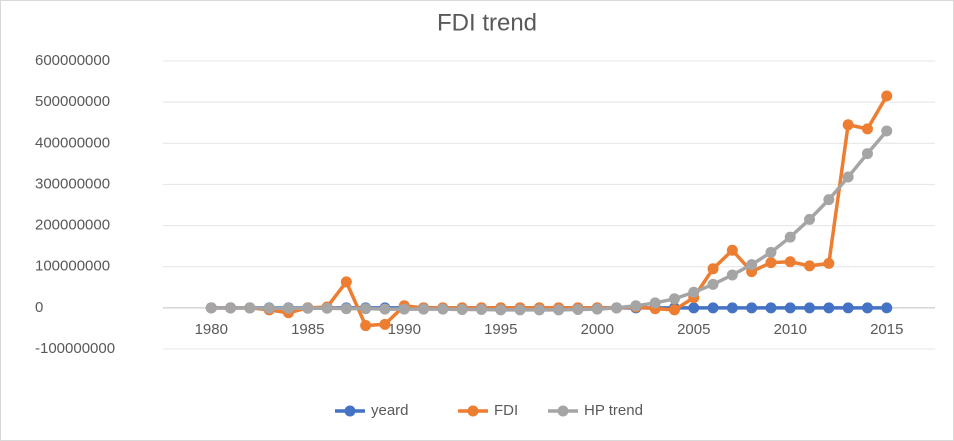  I want to click on x-tick-label: 2000, so click(597, 329).